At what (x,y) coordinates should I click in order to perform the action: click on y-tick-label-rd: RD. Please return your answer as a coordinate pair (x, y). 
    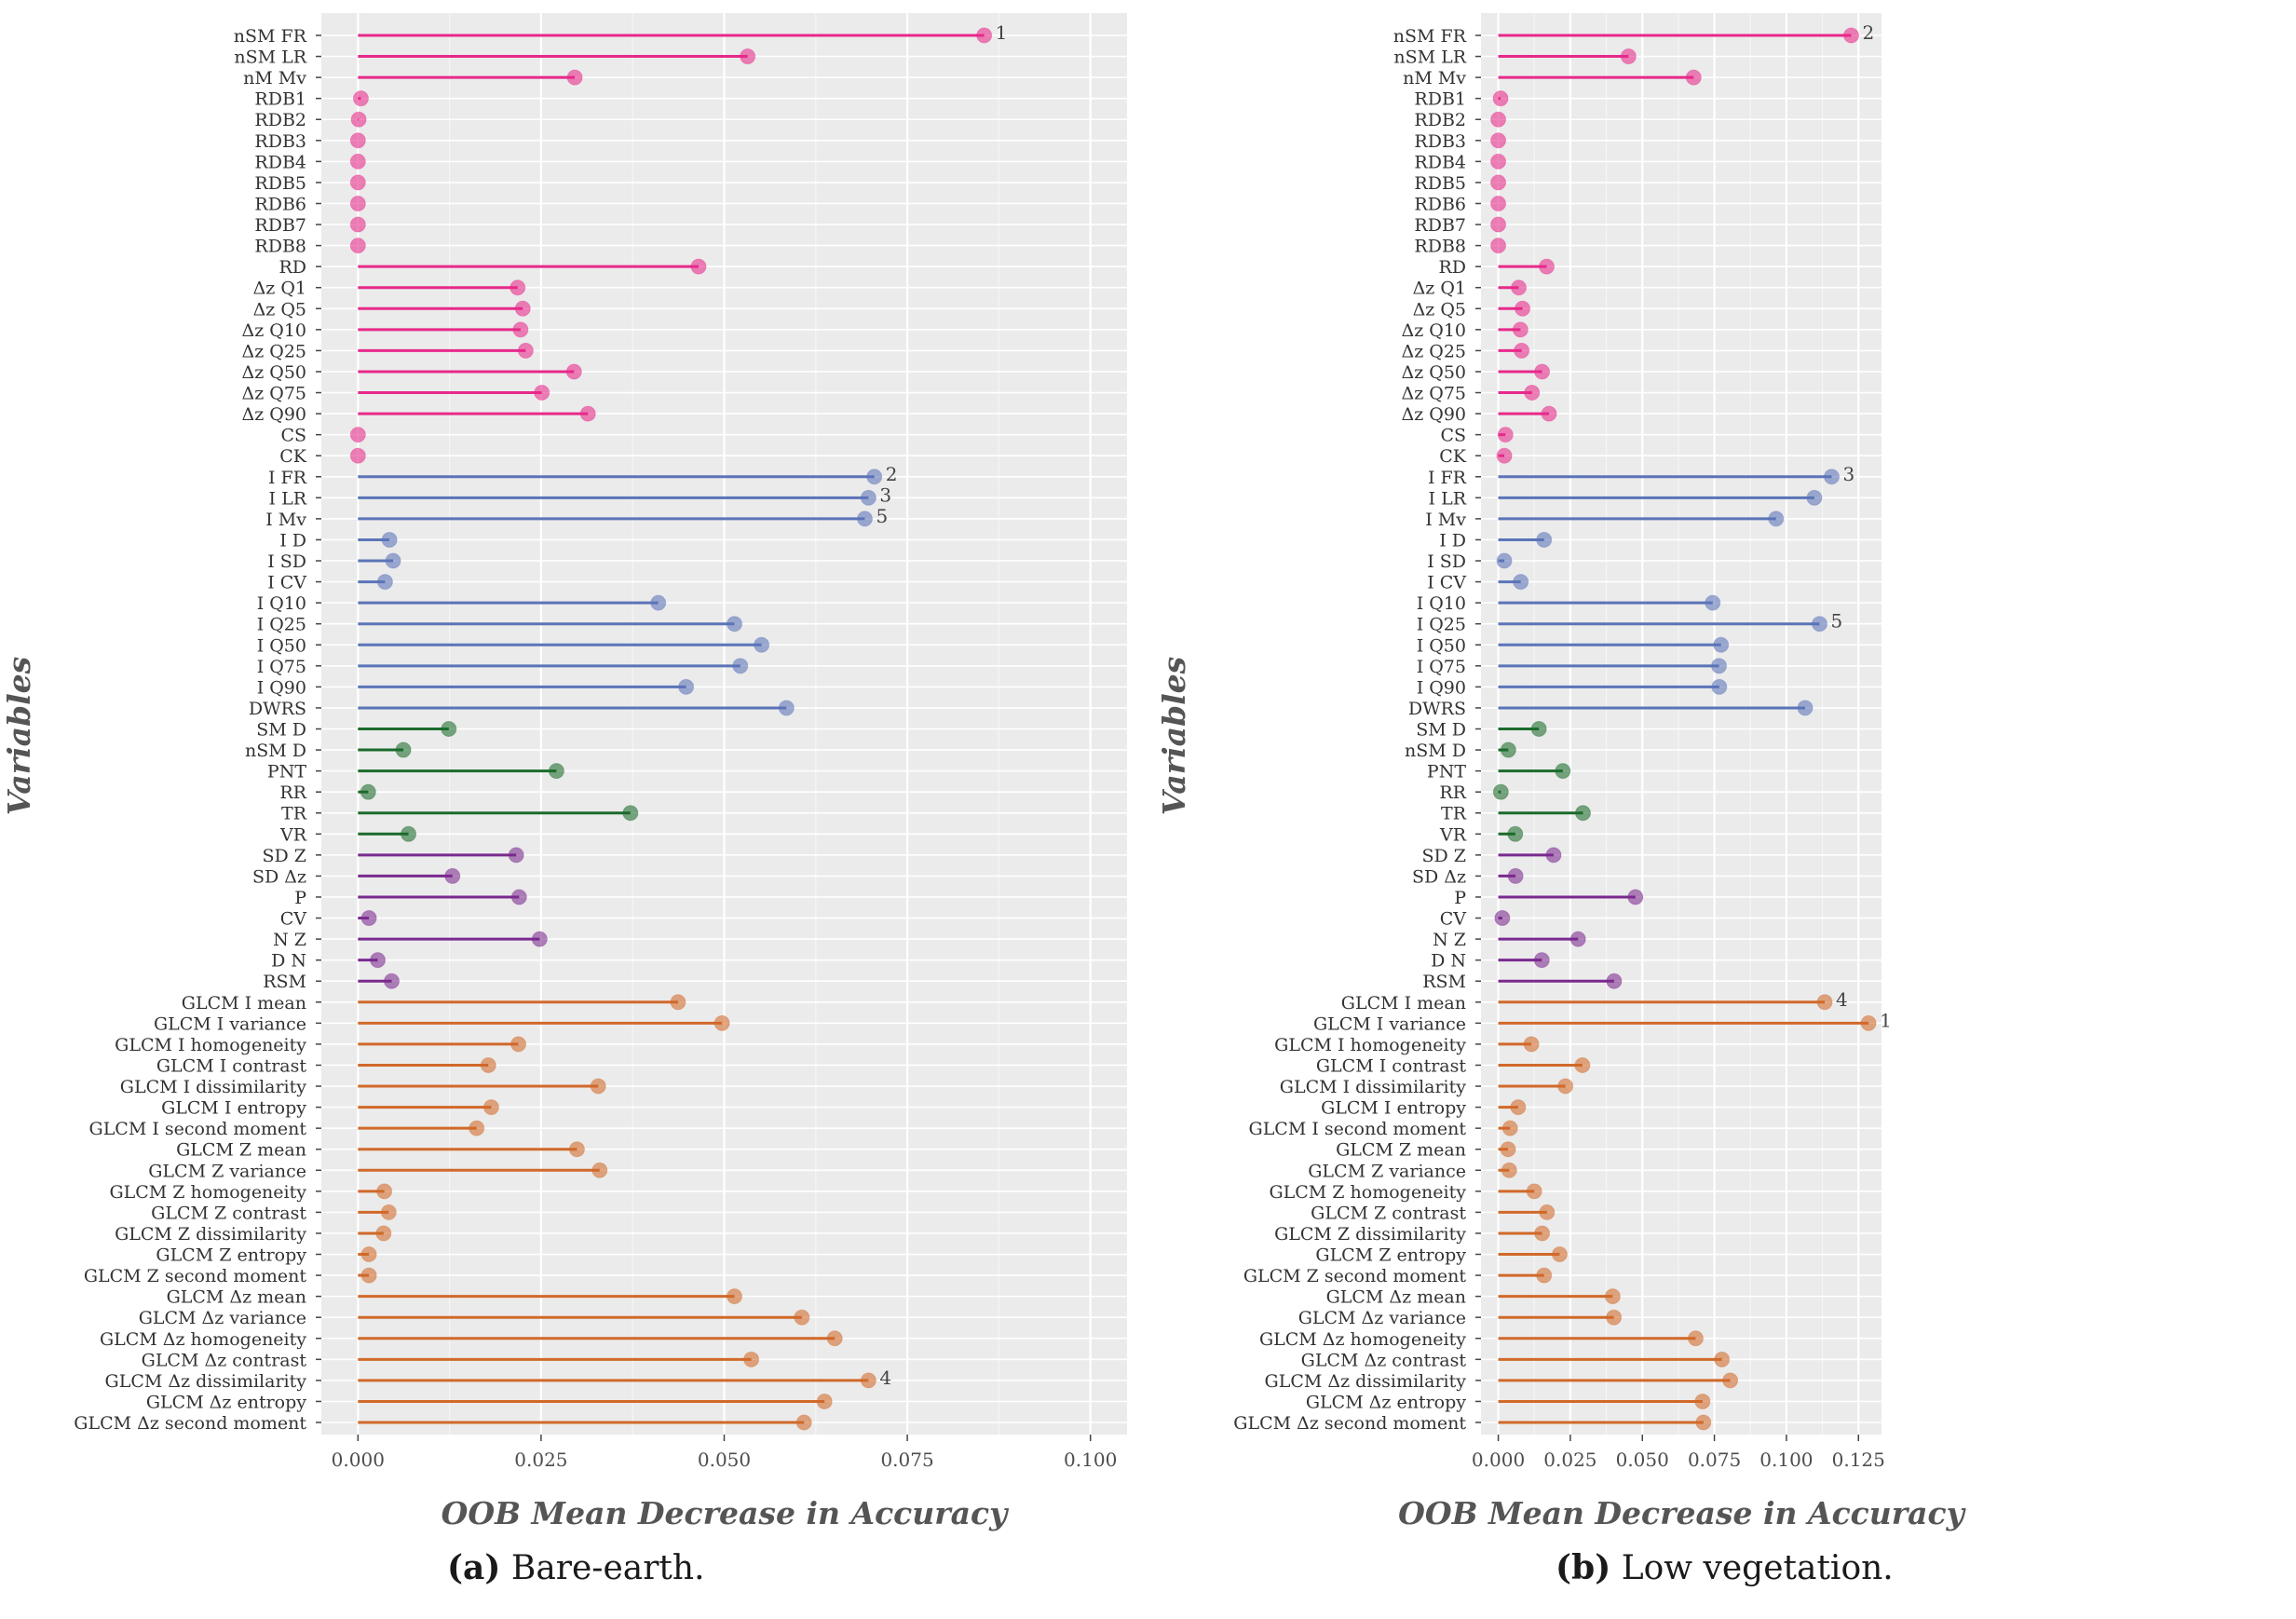
    Looking at the image, I should click on (292, 267).